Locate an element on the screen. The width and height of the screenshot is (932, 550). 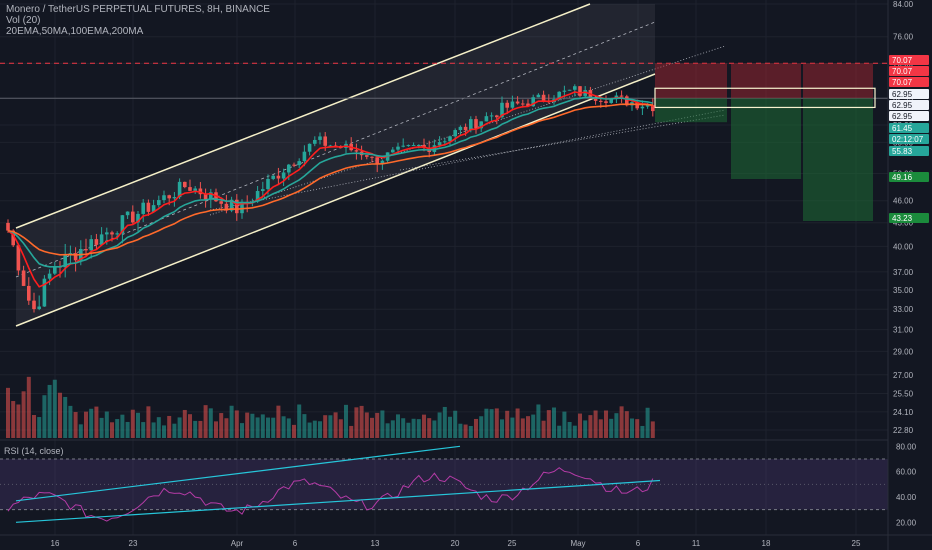
rsi-trend-lower is located at coordinates (338, 501).